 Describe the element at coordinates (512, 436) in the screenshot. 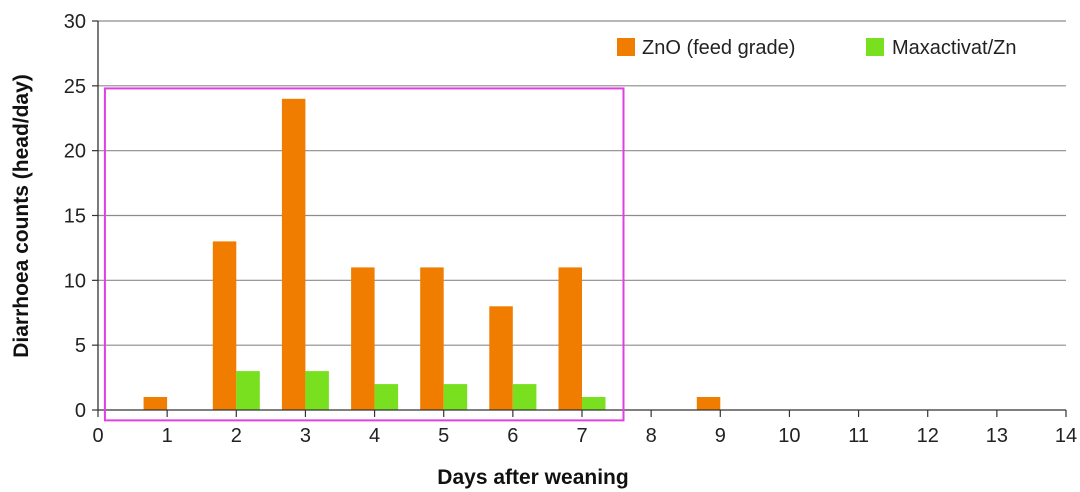

I see `x-tick-label: 6` at that location.